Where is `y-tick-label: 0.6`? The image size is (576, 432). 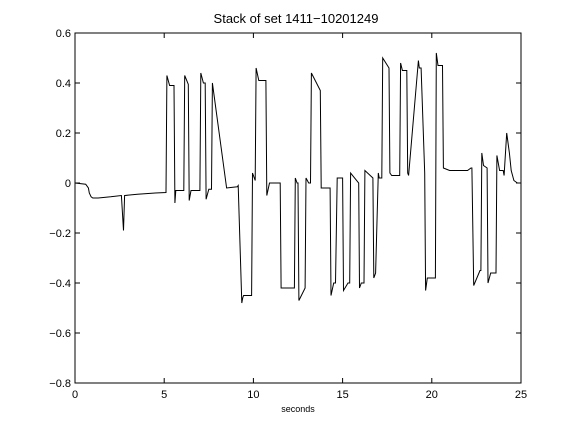
y-tick-label: 0.6 is located at coordinates (63, 34).